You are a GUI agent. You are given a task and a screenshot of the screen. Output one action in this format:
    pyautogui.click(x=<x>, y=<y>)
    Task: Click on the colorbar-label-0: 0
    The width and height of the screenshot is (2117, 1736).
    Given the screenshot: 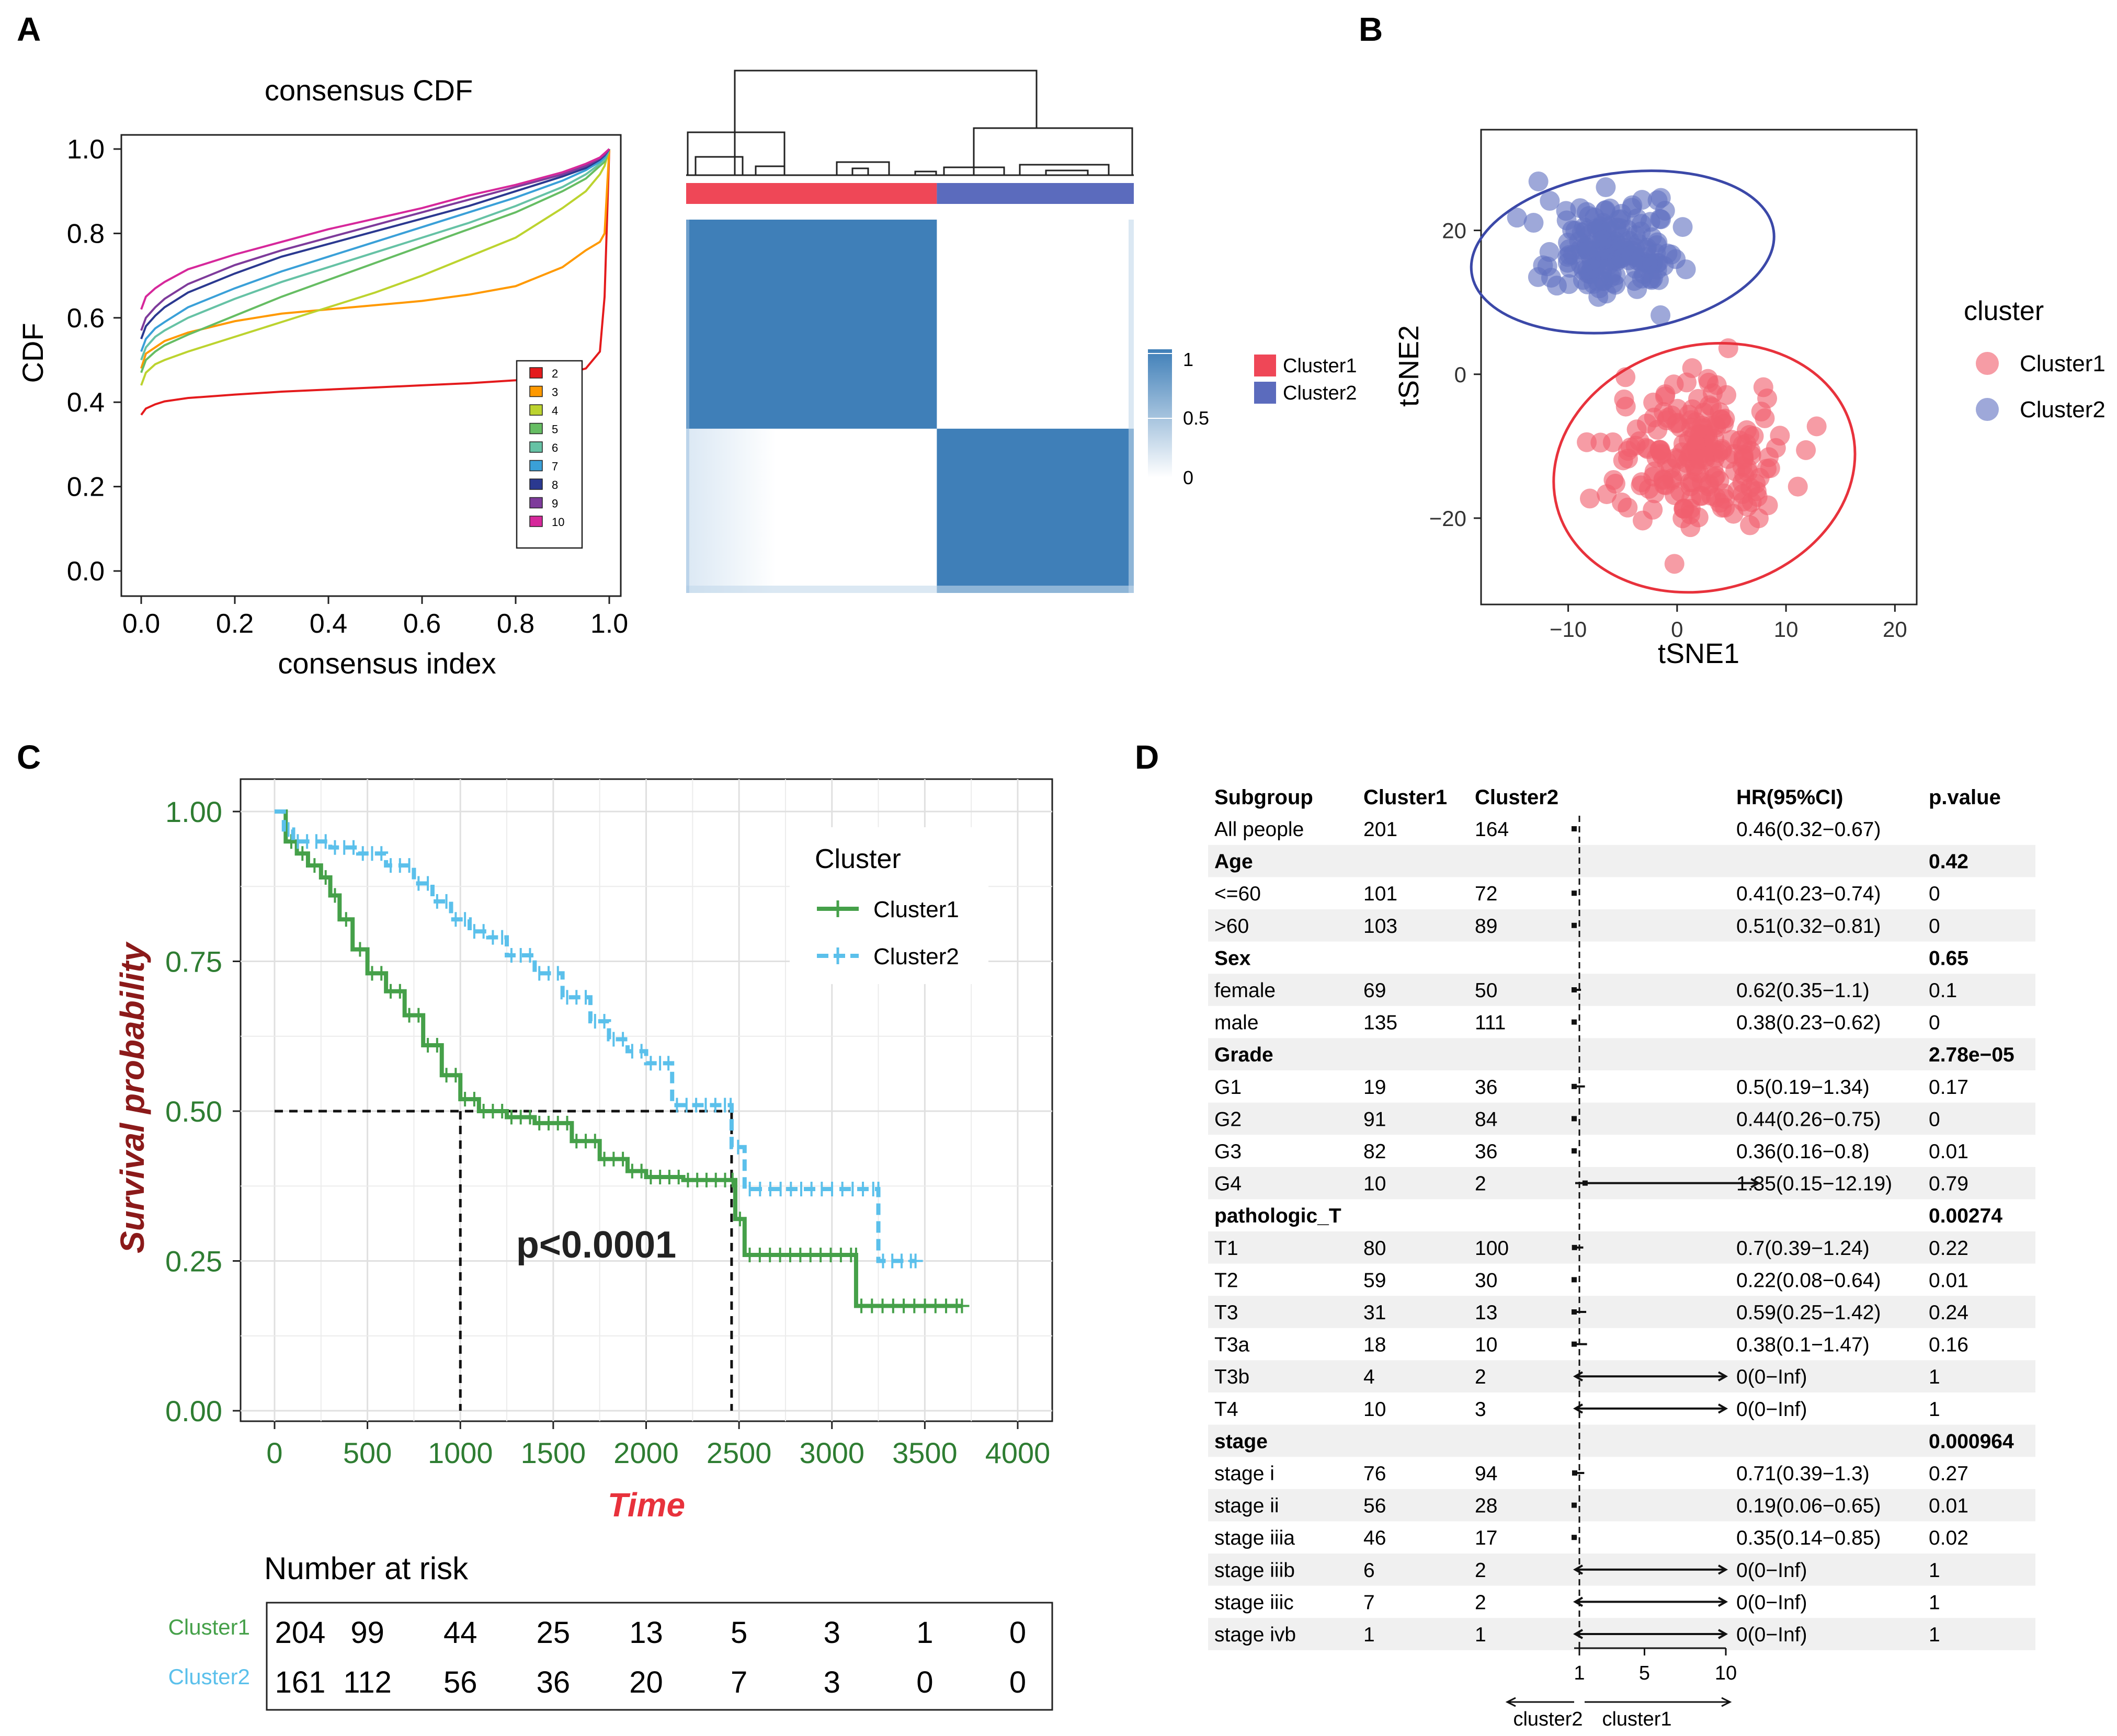 What is the action you would take?
    pyautogui.click(x=1188, y=478)
    